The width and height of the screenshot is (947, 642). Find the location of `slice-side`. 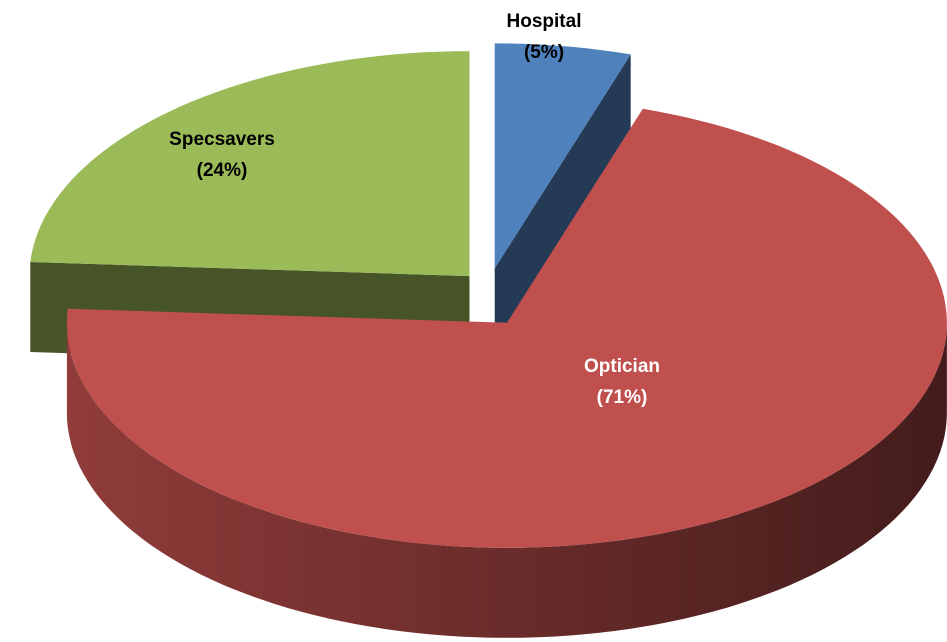

slice-side is located at coordinates (562, 206).